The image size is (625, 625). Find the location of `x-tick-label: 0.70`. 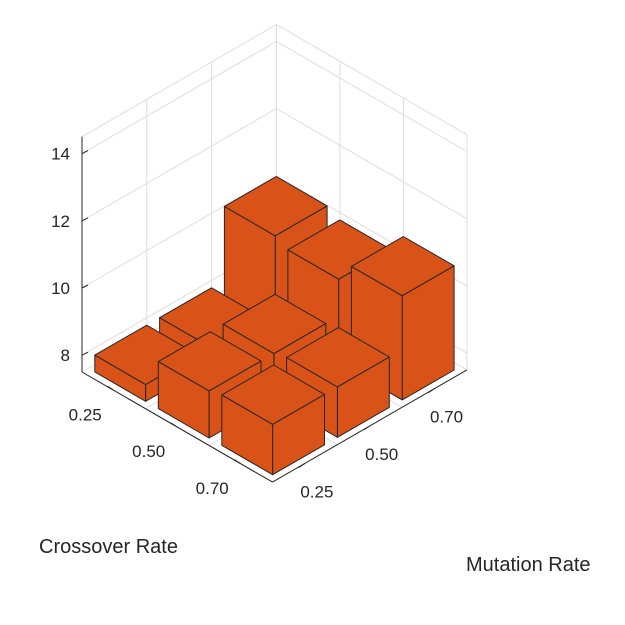

x-tick-label: 0.70 is located at coordinates (446, 417).